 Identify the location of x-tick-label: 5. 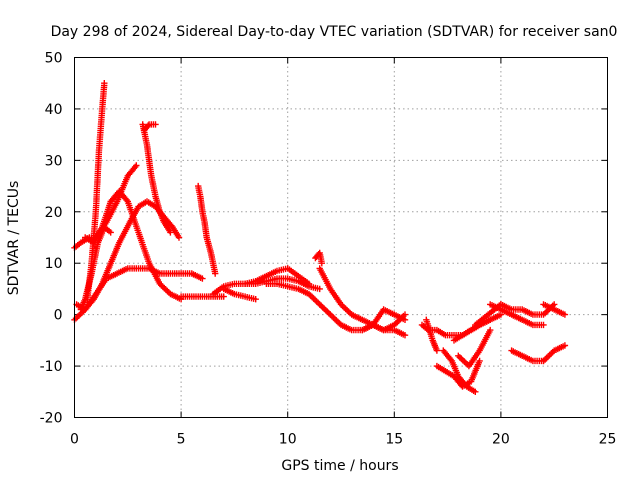
(181, 440).